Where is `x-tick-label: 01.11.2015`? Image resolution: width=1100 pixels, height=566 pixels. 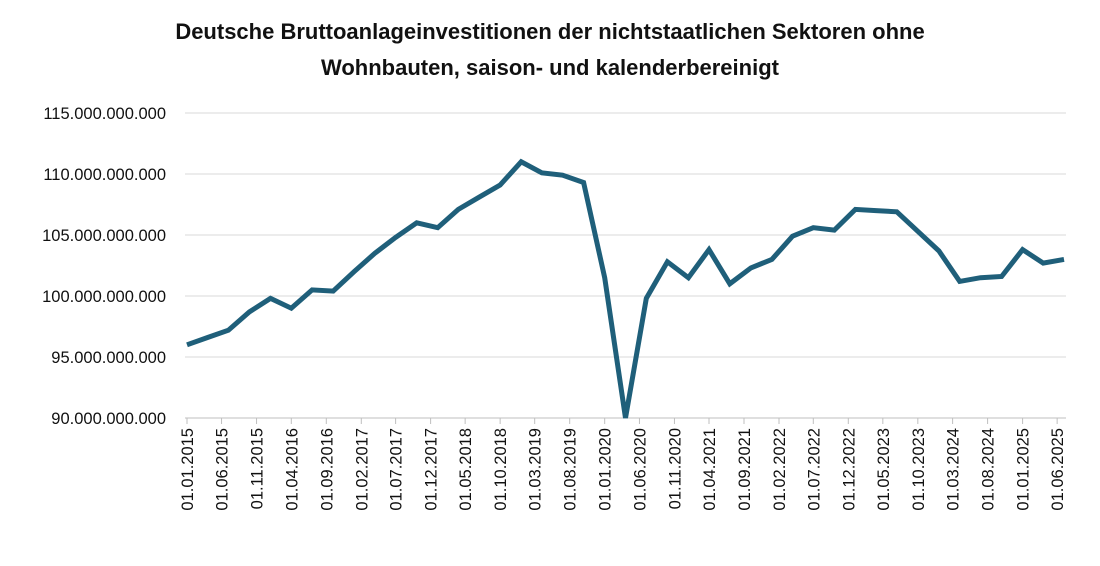
x-tick-label: 01.11.2015 is located at coordinates (258, 468).